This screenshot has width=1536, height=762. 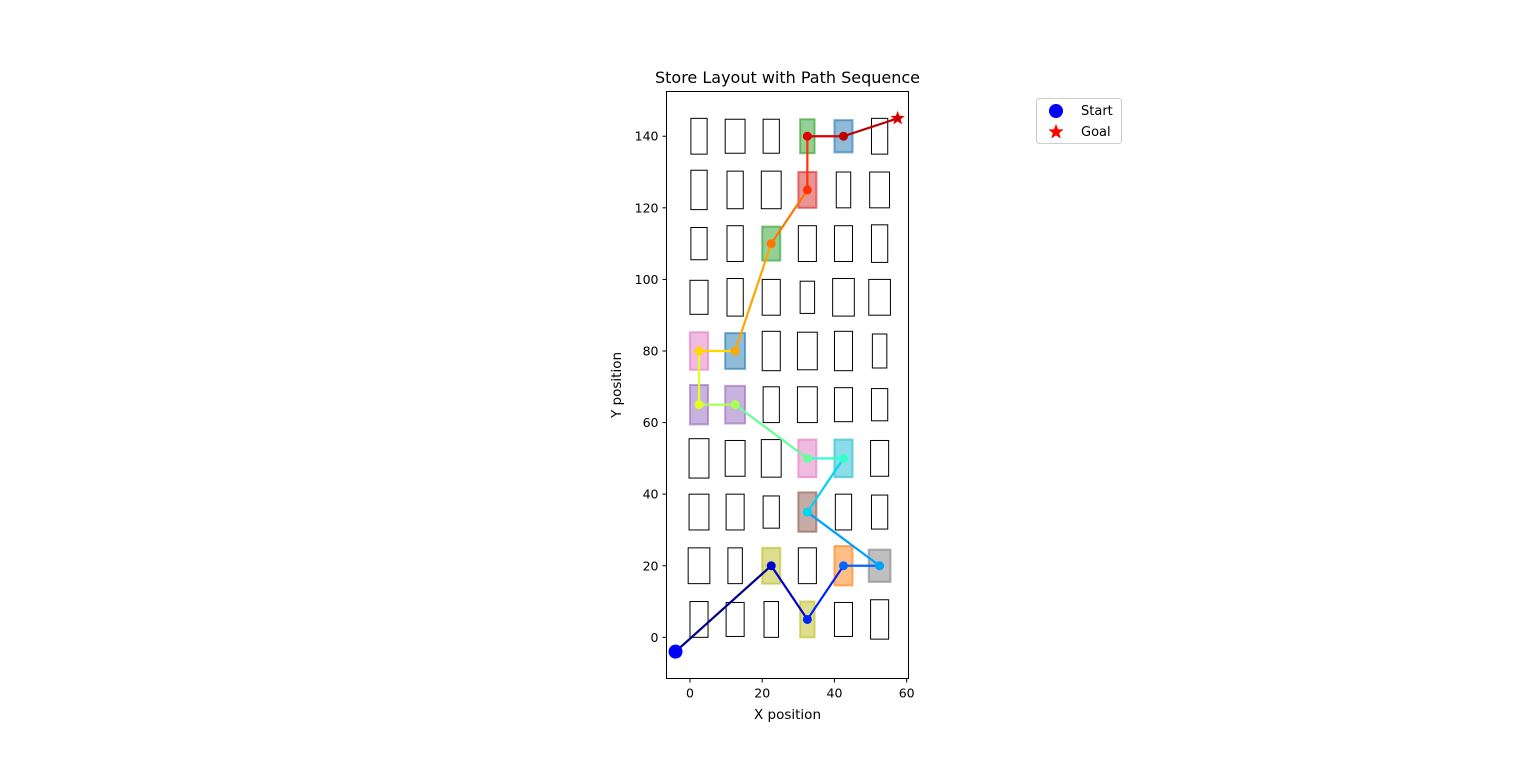 I want to click on x-axis-label: X position, so click(x=787, y=715).